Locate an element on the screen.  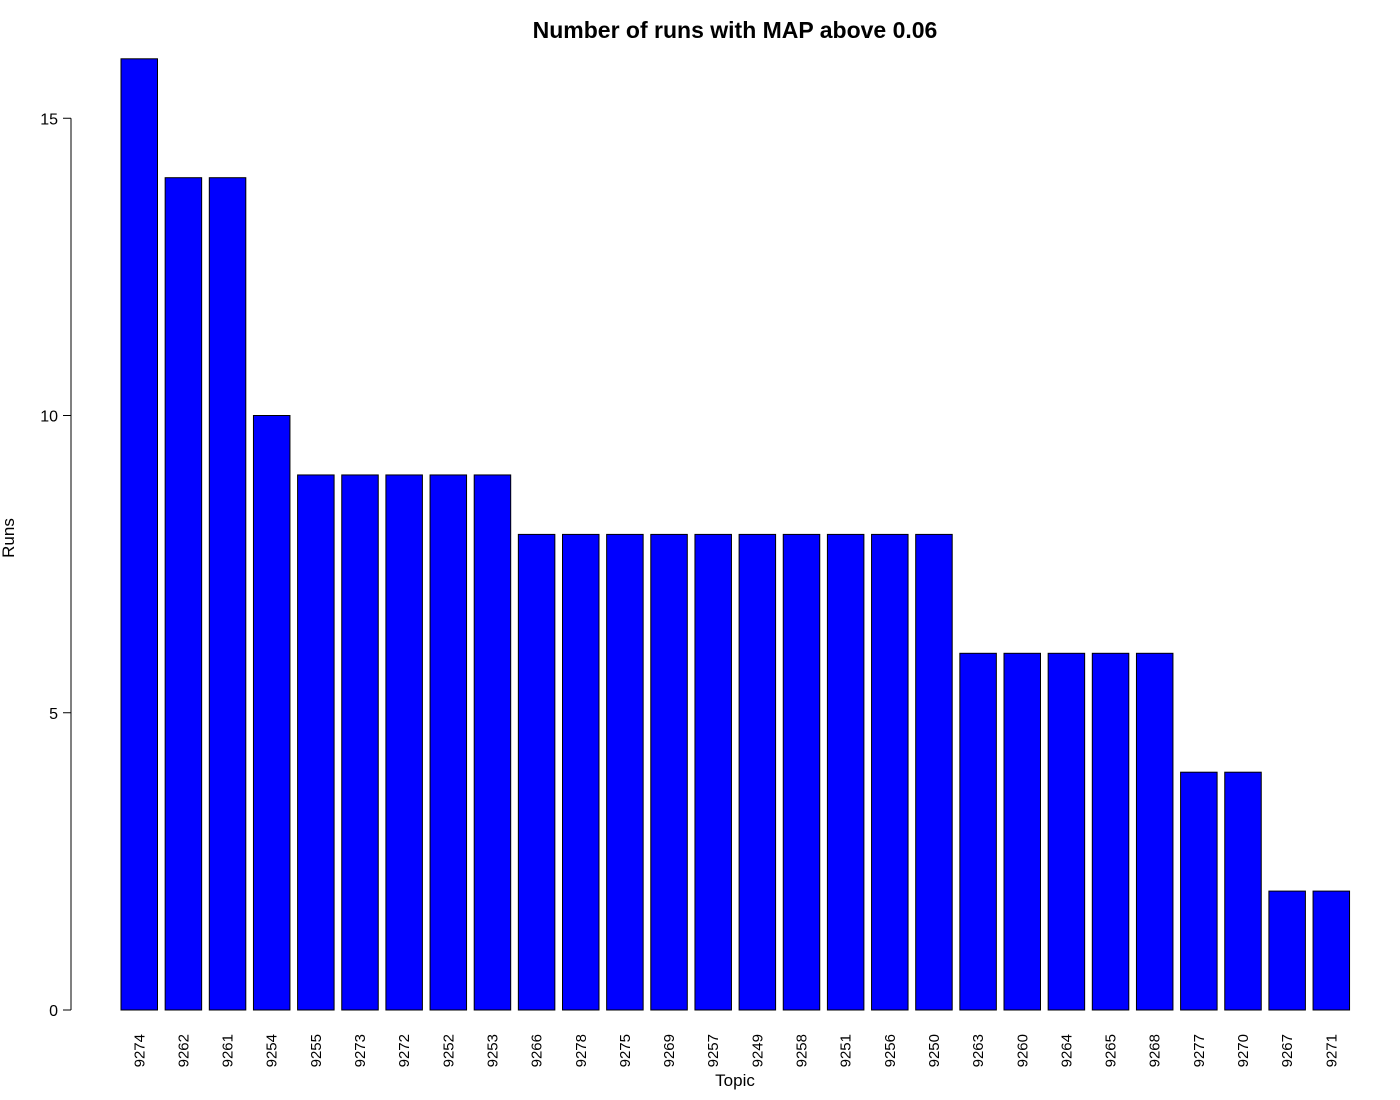
x-tick-label: 9271 is located at coordinates (1331, 1050).